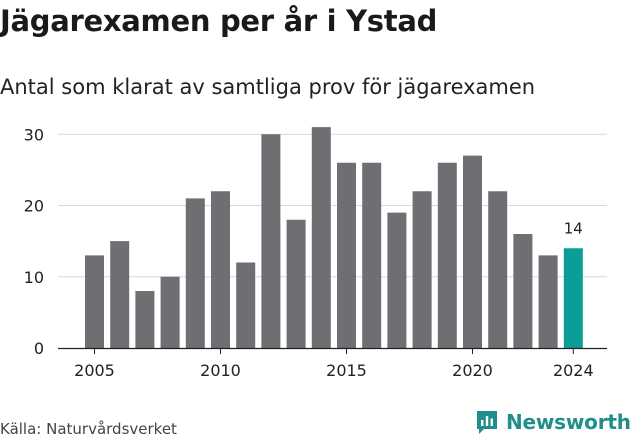 Image resolution: width=631 pixels, height=439 pixels. I want to click on x-axis-ticks: 2005 2010 2015 2020 2024, so click(334, 364).